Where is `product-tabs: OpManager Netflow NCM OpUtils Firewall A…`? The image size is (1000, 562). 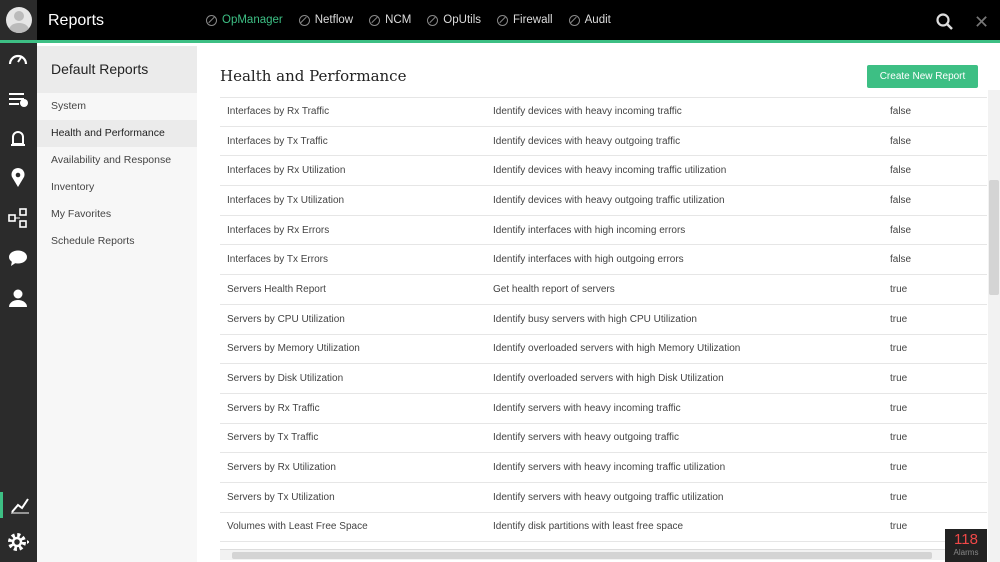
product-tabs: OpManager Netflow NCM OpUtils Firewall A… is located at coordinates (408, 20).